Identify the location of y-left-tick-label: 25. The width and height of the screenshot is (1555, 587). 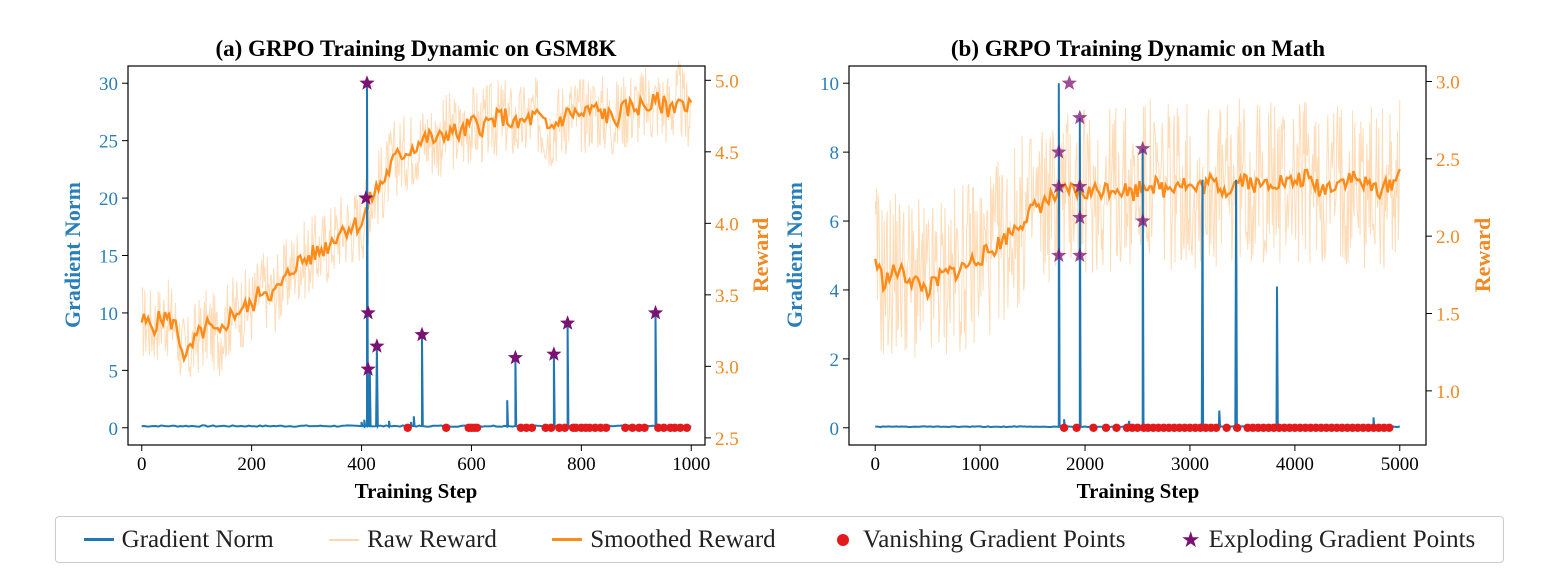
(108, 142).